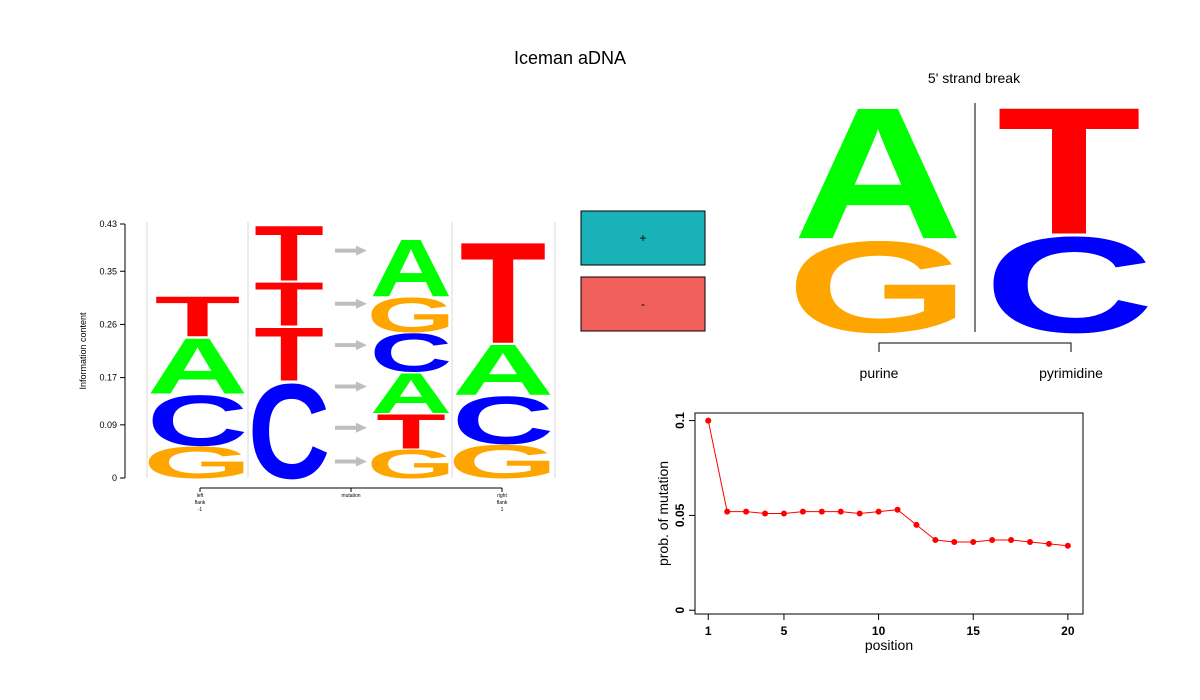 The image size is (1200, 700). What do you see at coordinates (879, 373) in the screenshot?
I see `purine-label: purine` at bounding box center [879, 373].